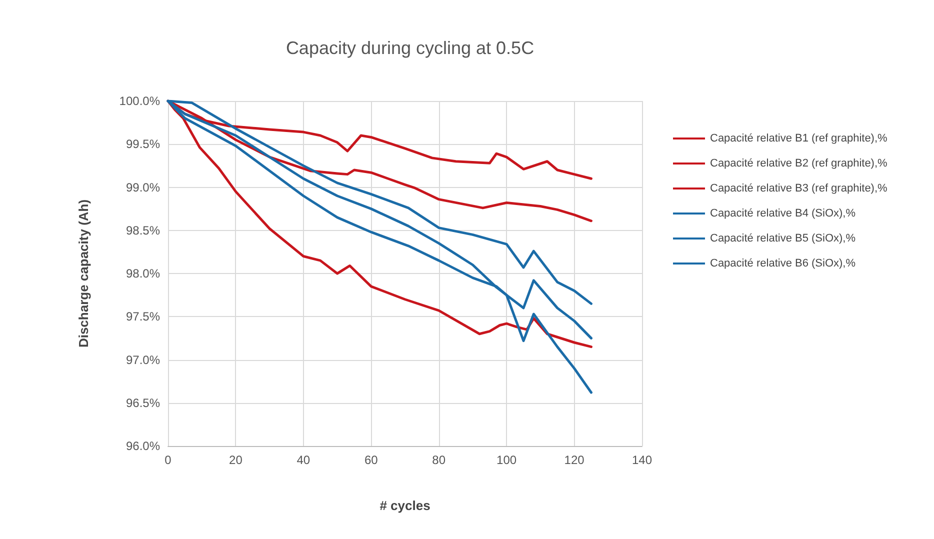  I want to click on y-tick-label: 96.5%, so click(143, 403).